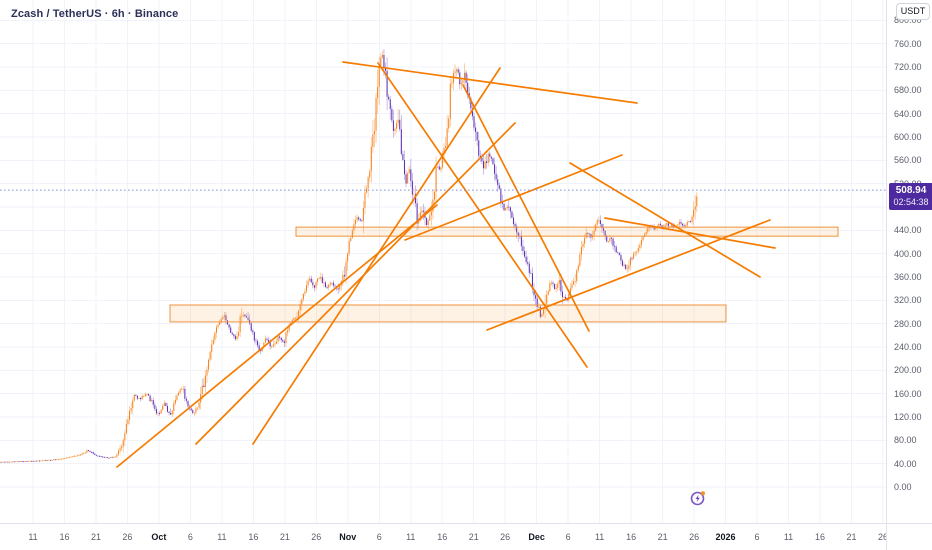 This screenshot has width=932, height=550. I want to click on demand-zone-lower, so click(448, 313).